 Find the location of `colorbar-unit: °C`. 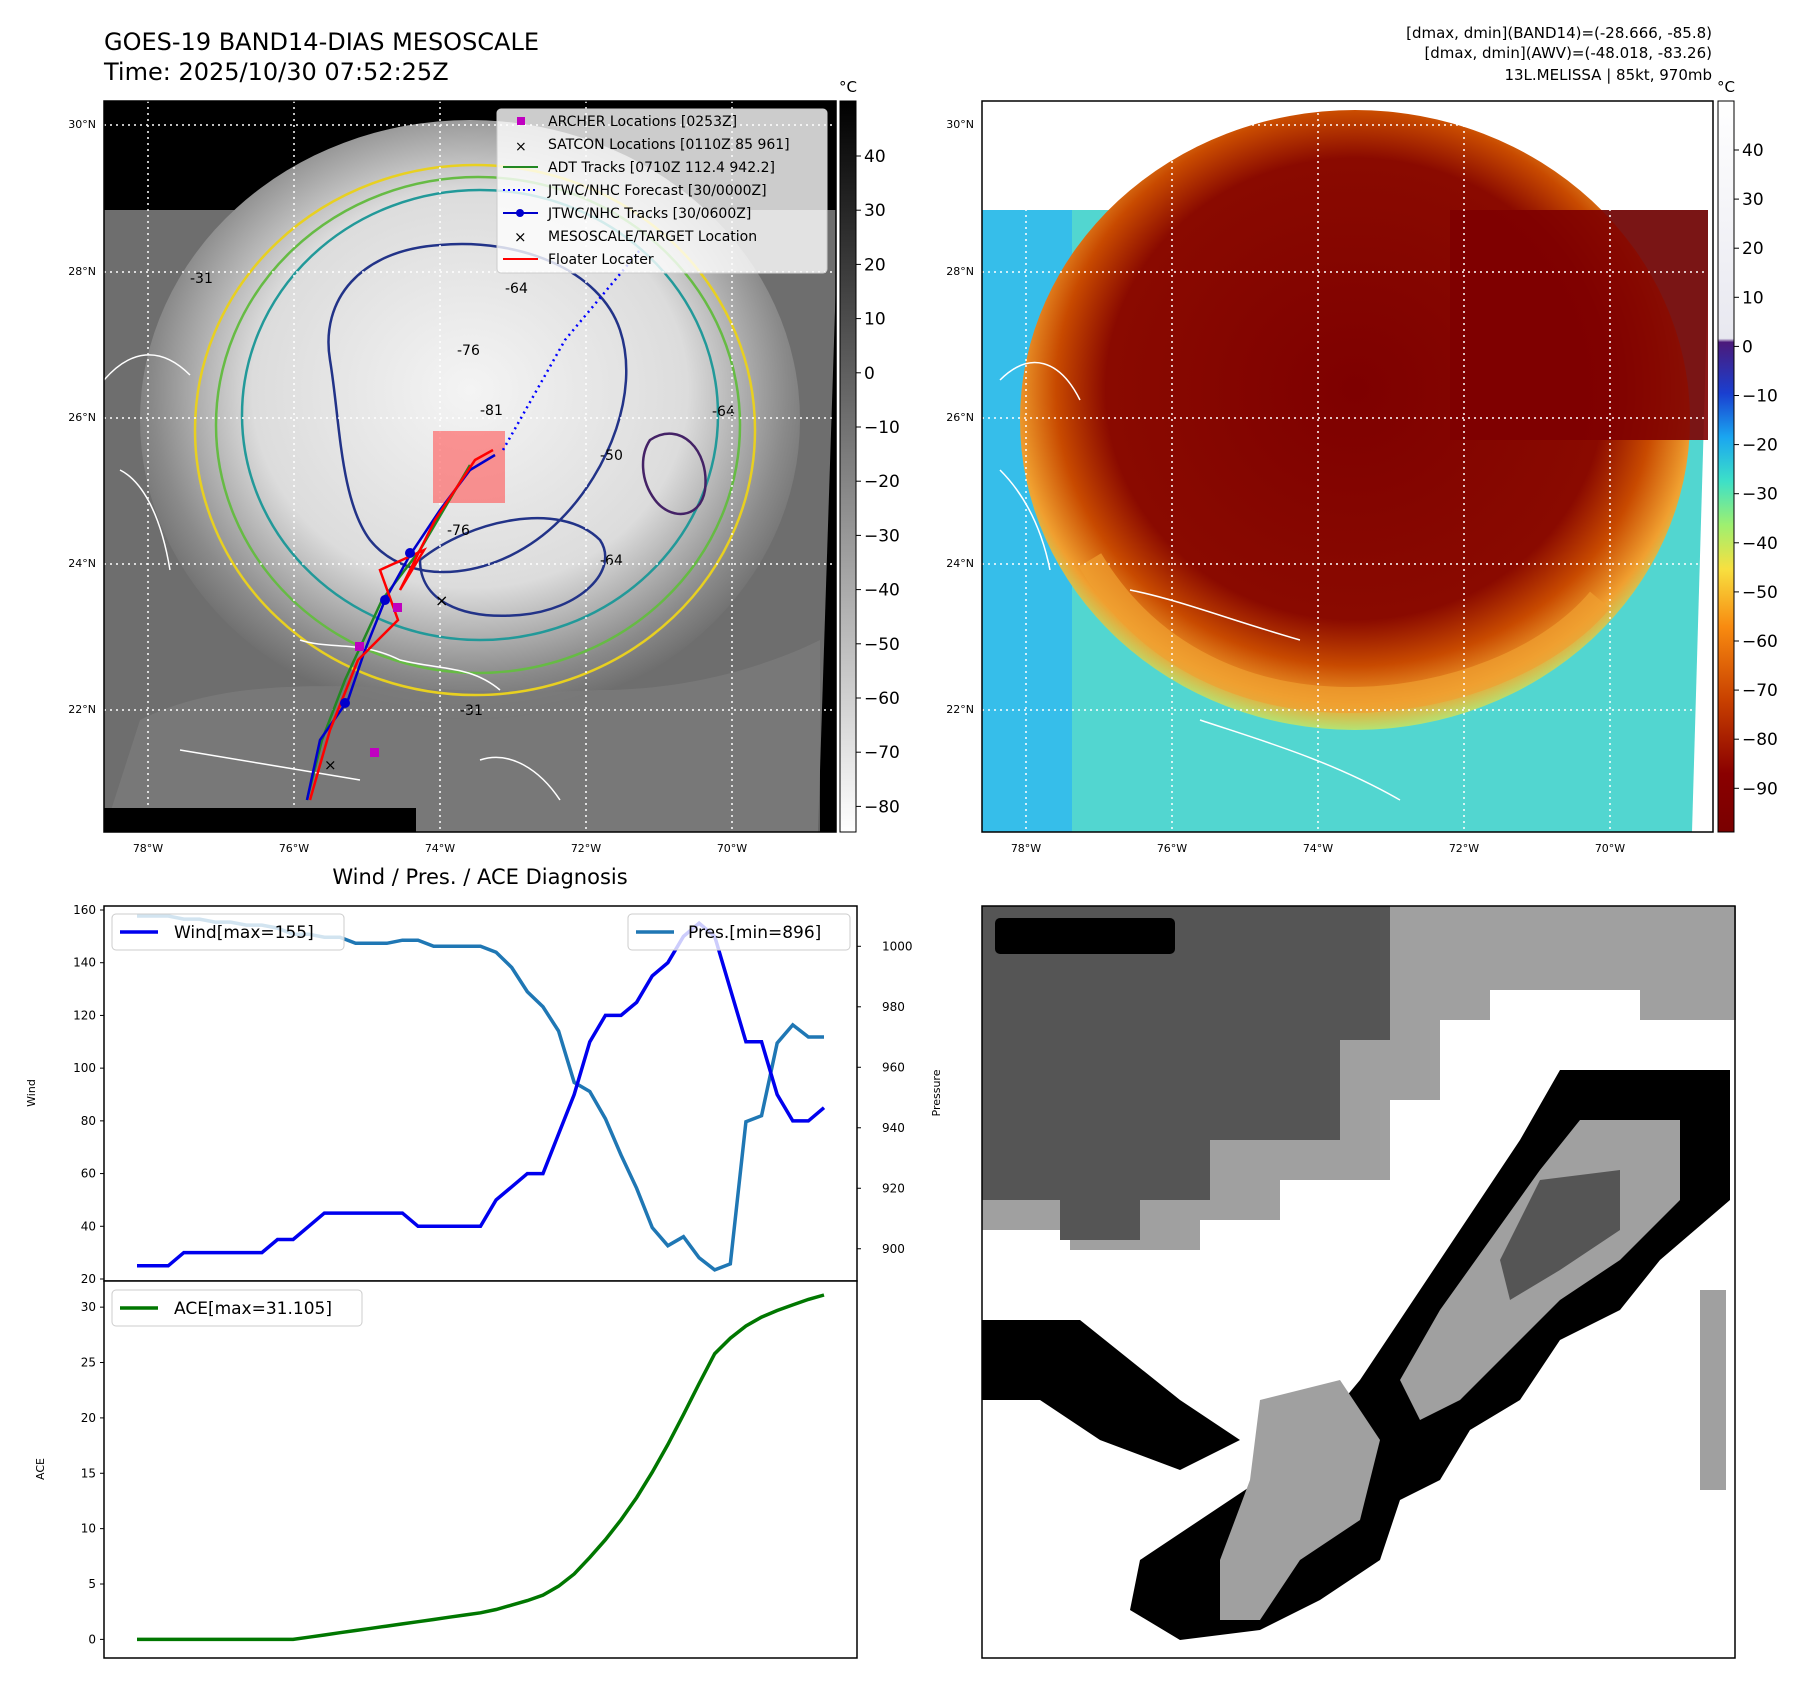

colorbar-unit: °C is located at coordinates (1726, 87).